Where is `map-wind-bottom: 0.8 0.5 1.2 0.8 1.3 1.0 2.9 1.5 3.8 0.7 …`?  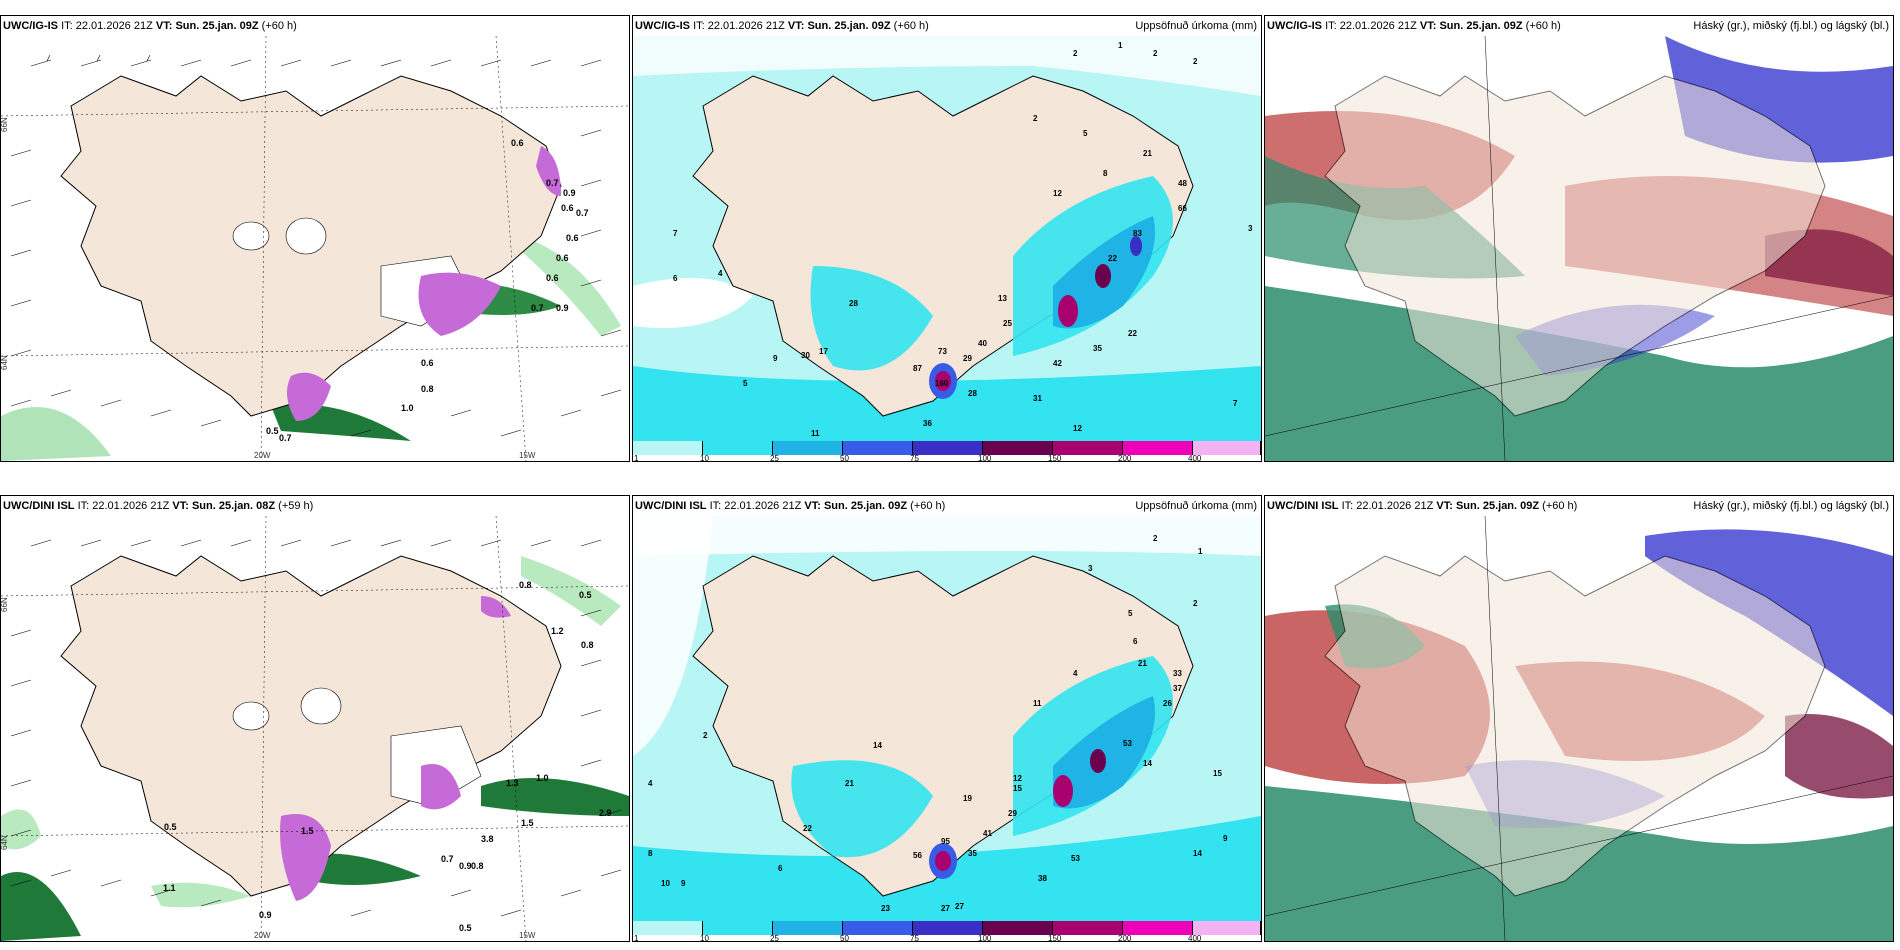
map-wind-bottom: 0.8 0.5 1.2 0.8 1.3 1.0 2.9 1.5 3.8 0.7 … is located at coordinates (315, 728).